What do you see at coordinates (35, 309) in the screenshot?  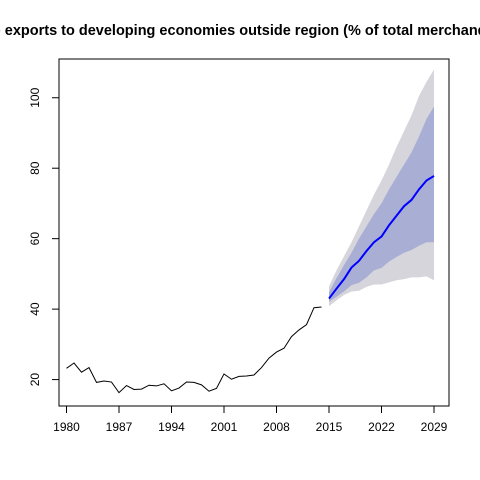 I see `y-tick-label: 40` at bounding box center [35, 309].